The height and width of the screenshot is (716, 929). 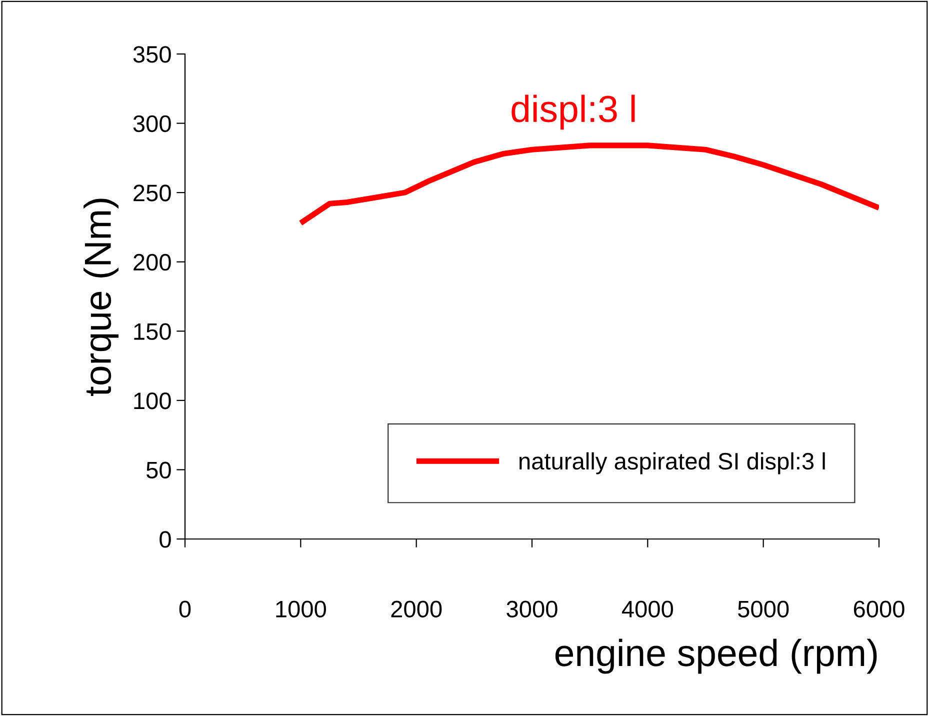 What do you see at coordinates (152, 331) in the screenshot?
I see `y-tick-label: 150` at bounding box center [152, 331].